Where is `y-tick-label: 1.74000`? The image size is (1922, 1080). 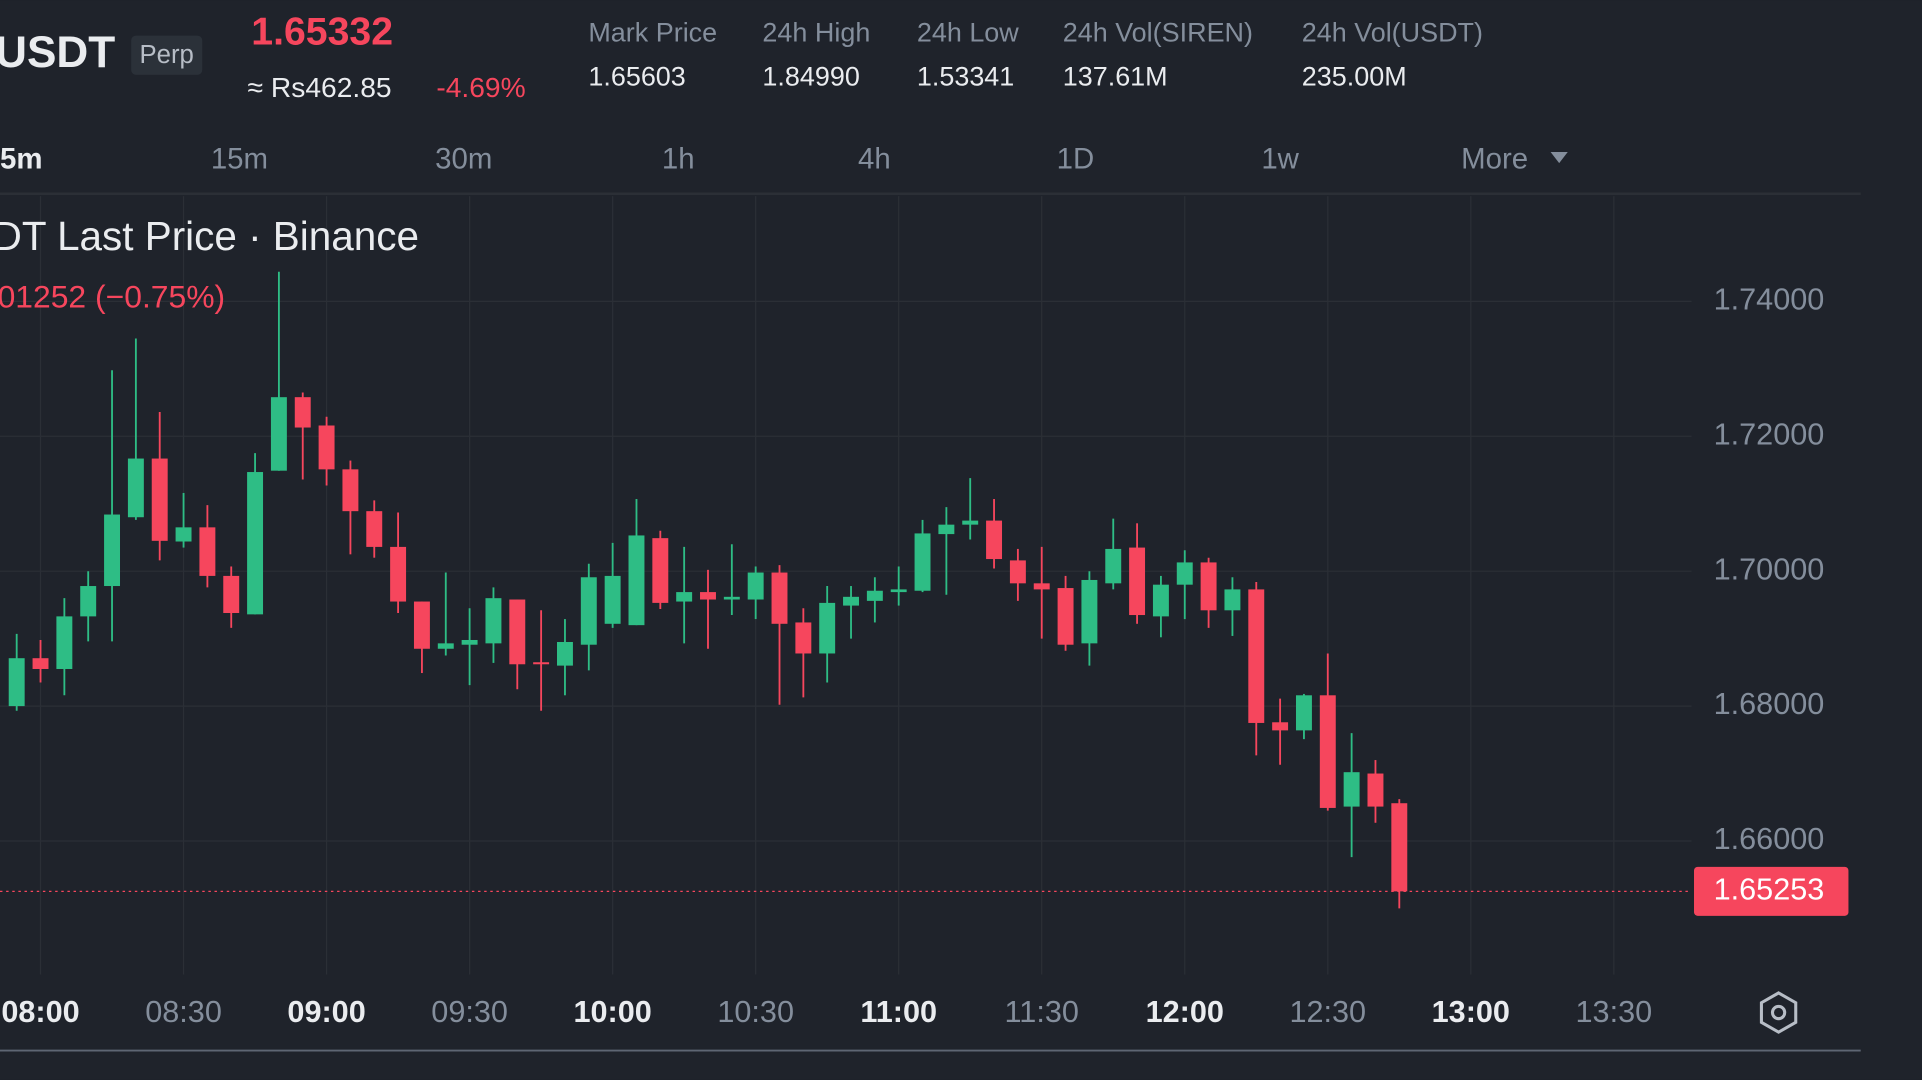 y-tick-label: 1.74000 is located at coordinates (1769, 299).